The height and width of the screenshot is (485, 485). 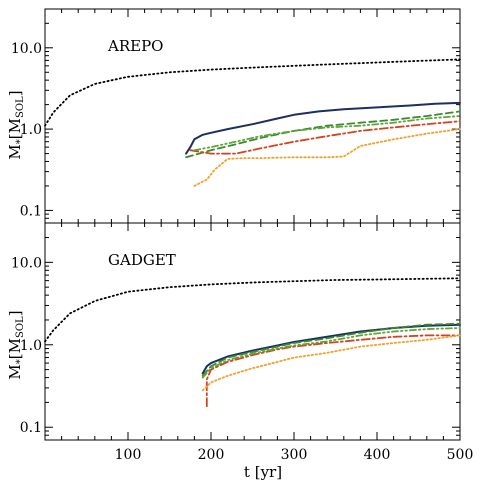 What do you see at coordinates (135, 46) in the screenshot?
I see `panel-label: AREPO` at bounding box center [135, 46].